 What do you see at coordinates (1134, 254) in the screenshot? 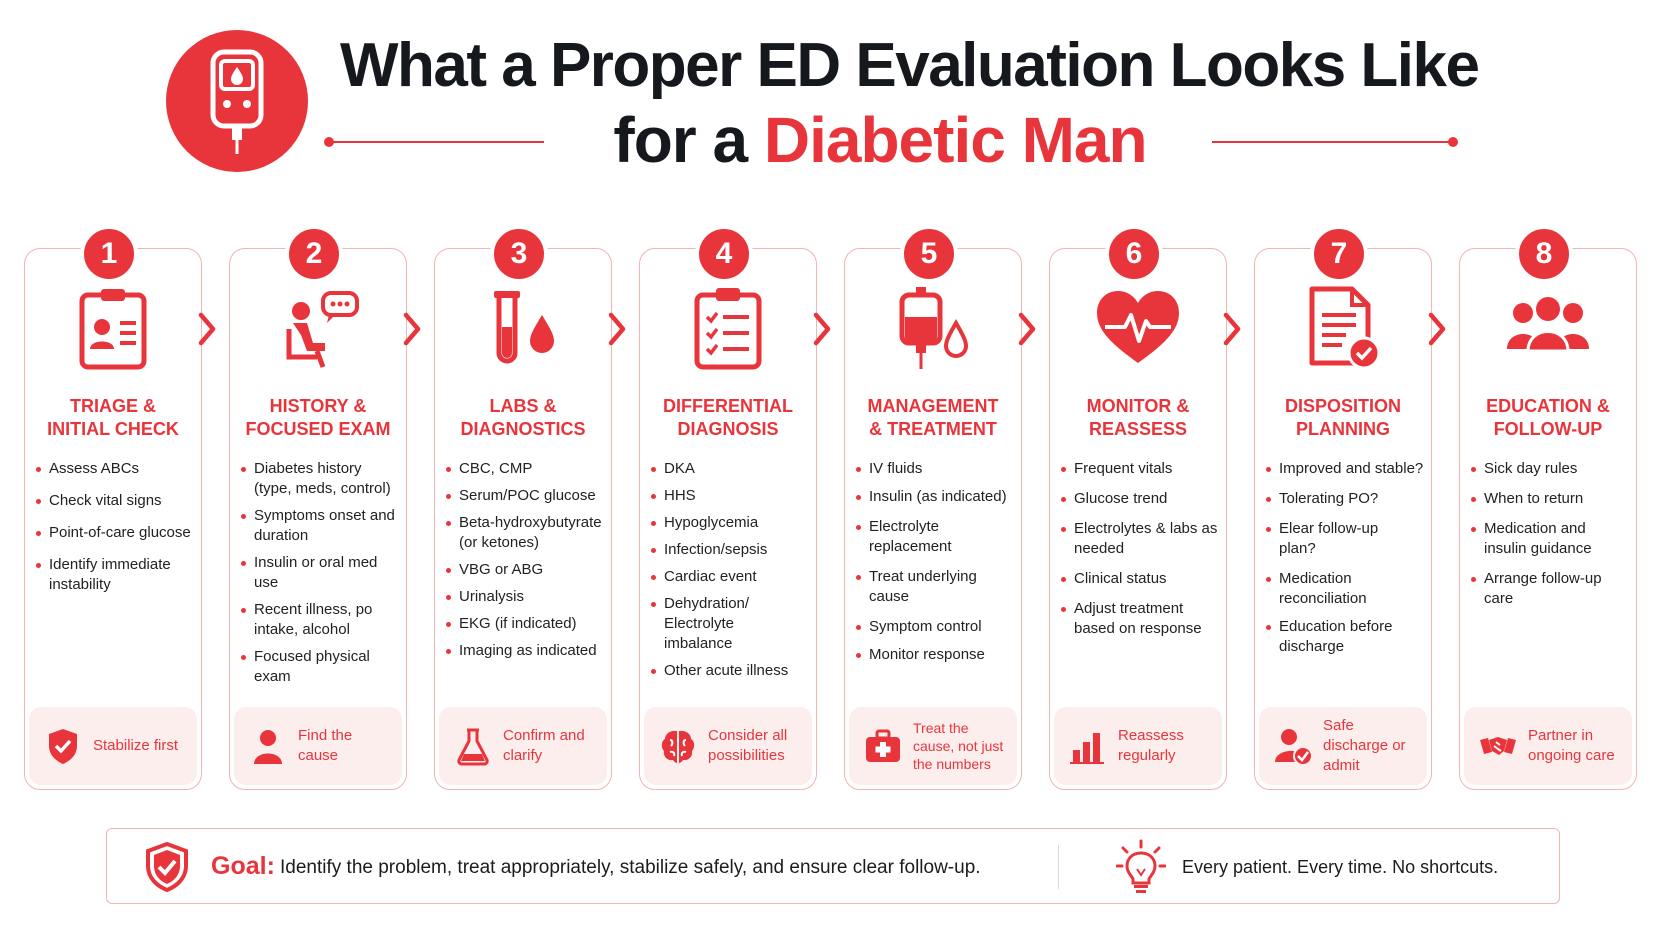
I see `step-number: 6` at bounding box center [1134, 254].